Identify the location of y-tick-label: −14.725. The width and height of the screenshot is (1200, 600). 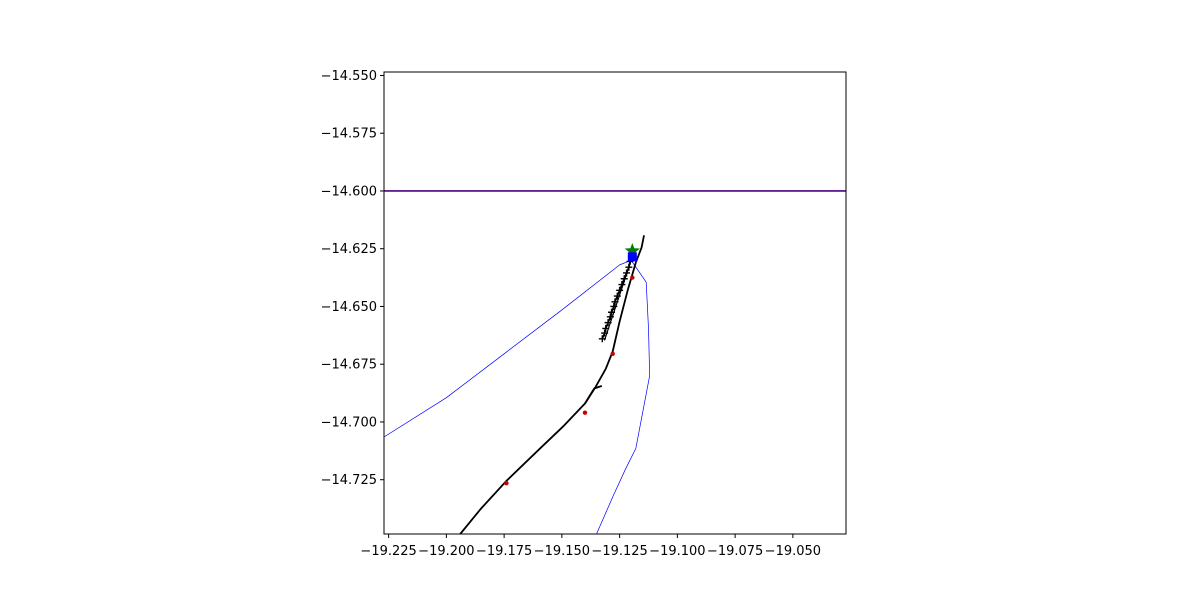
(349, 480).